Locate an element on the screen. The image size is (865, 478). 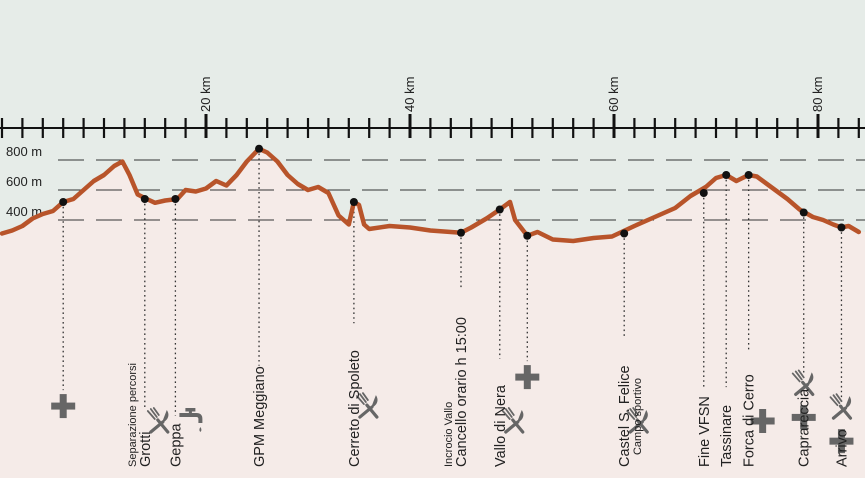
waypoint-label: Castel S. Felice is located at coordinates (625, 416).